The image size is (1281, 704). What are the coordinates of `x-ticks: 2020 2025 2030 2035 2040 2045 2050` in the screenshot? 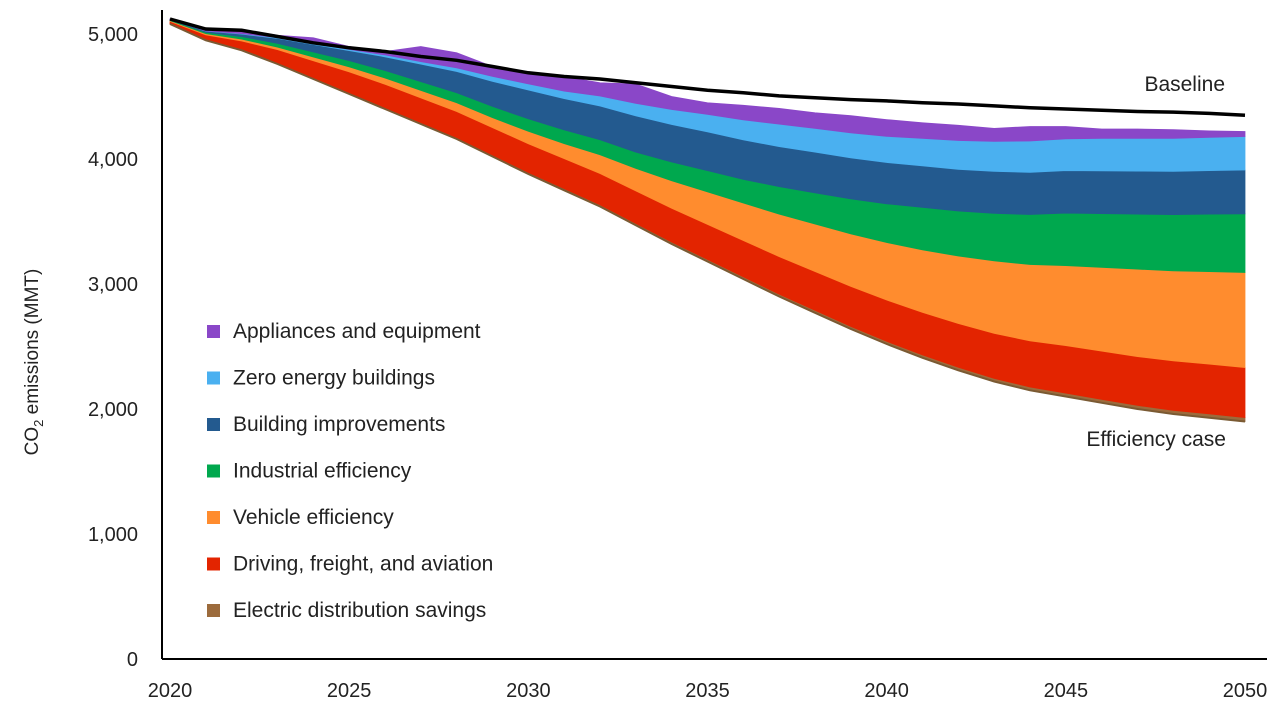 It's located at (708, 691).